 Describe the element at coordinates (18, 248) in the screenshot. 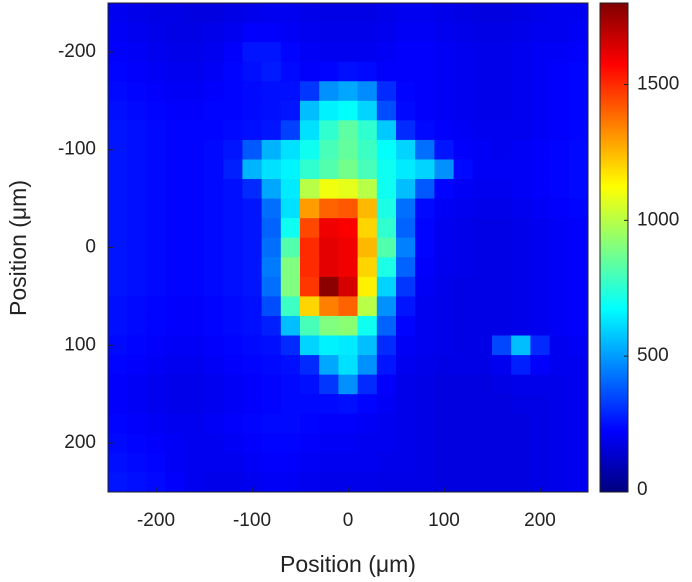

I see `y-axis-label: Position (μm)` at that location.